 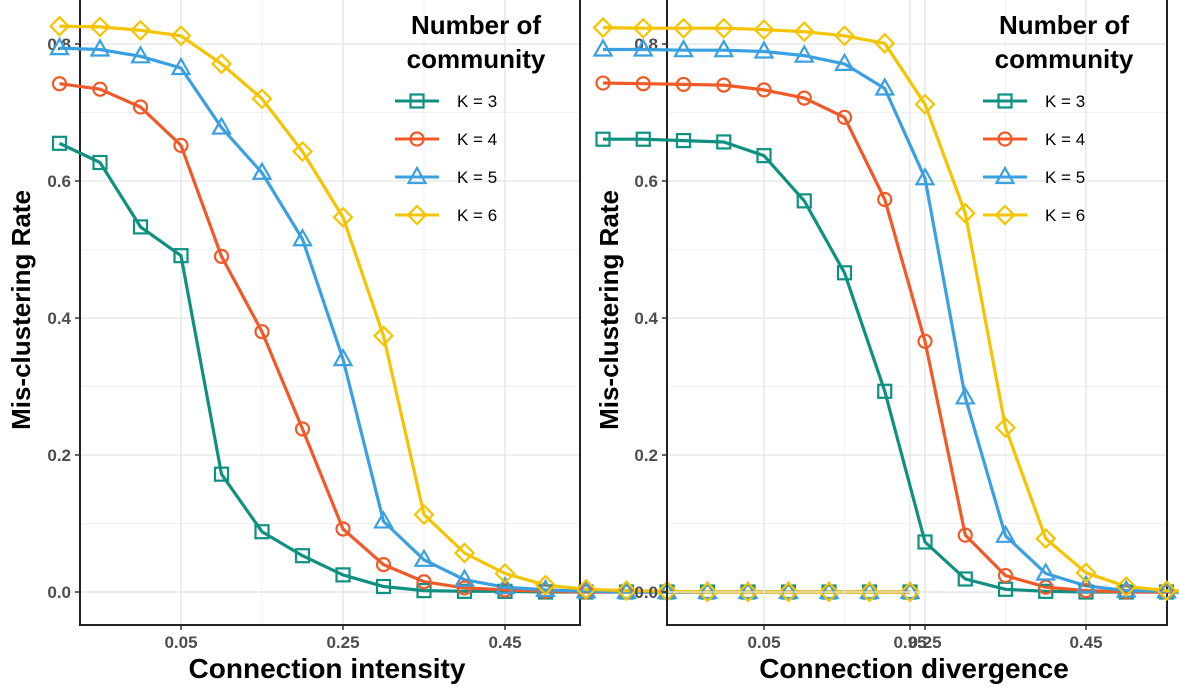 What do you see at coordinates (327, 668) in the screenshot?
I see `x-axis-title: Connection intensity` at bounding box center [327, 668].